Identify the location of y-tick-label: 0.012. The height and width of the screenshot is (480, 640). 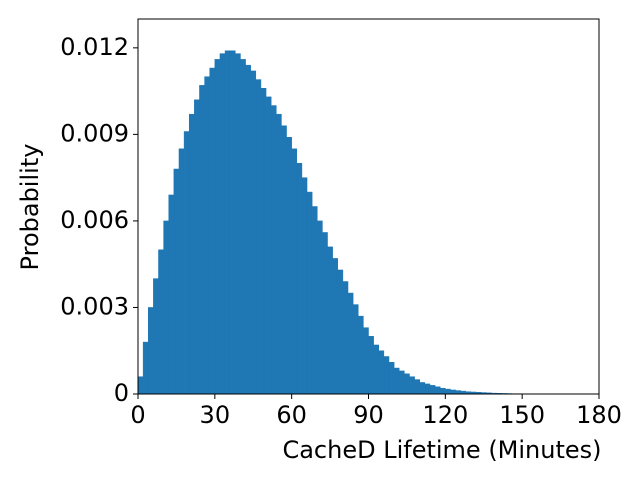
(94, 47).